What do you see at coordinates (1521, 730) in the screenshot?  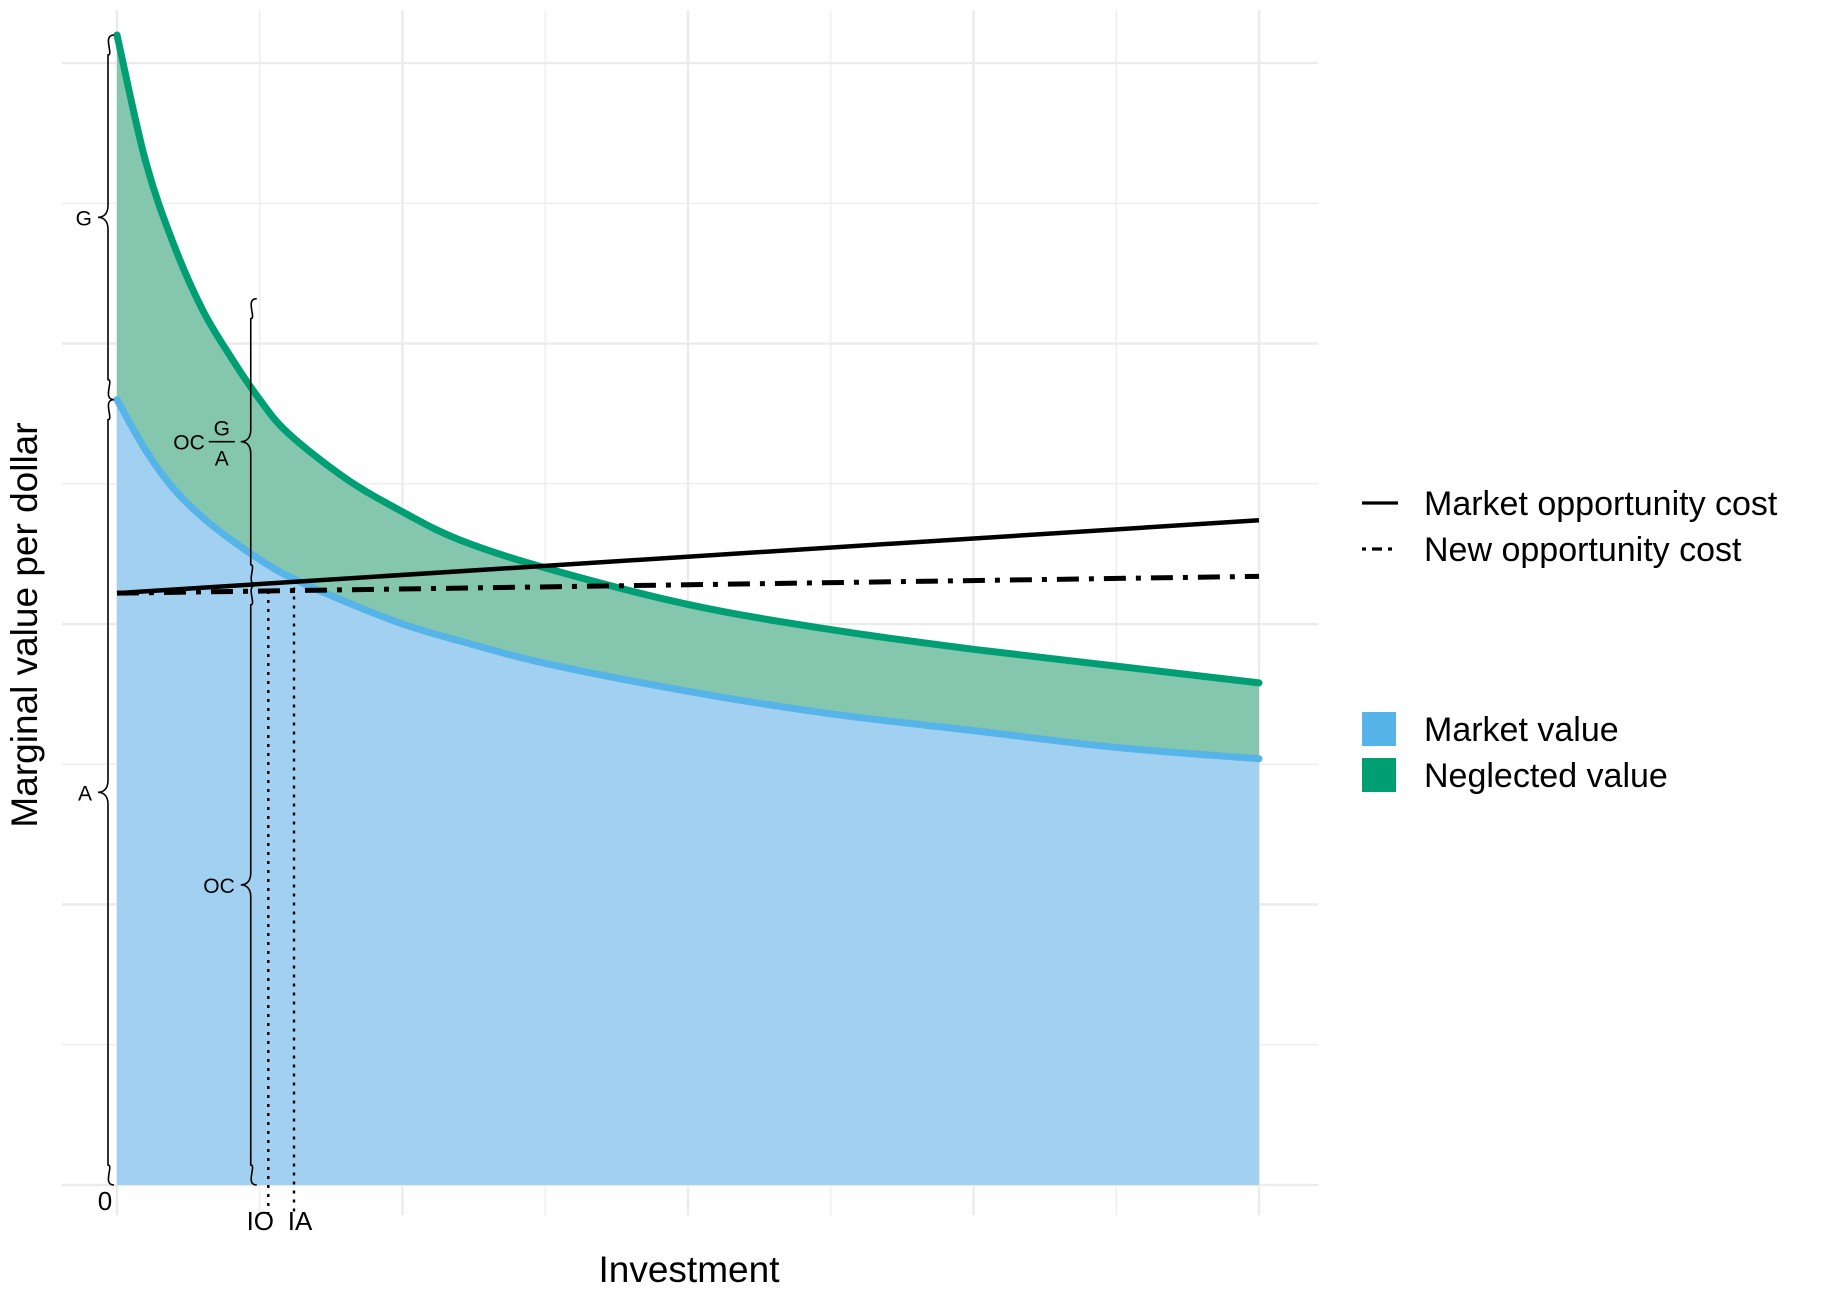 I see `legend-fill-label: Market value` at bounding box center [1521, 730].